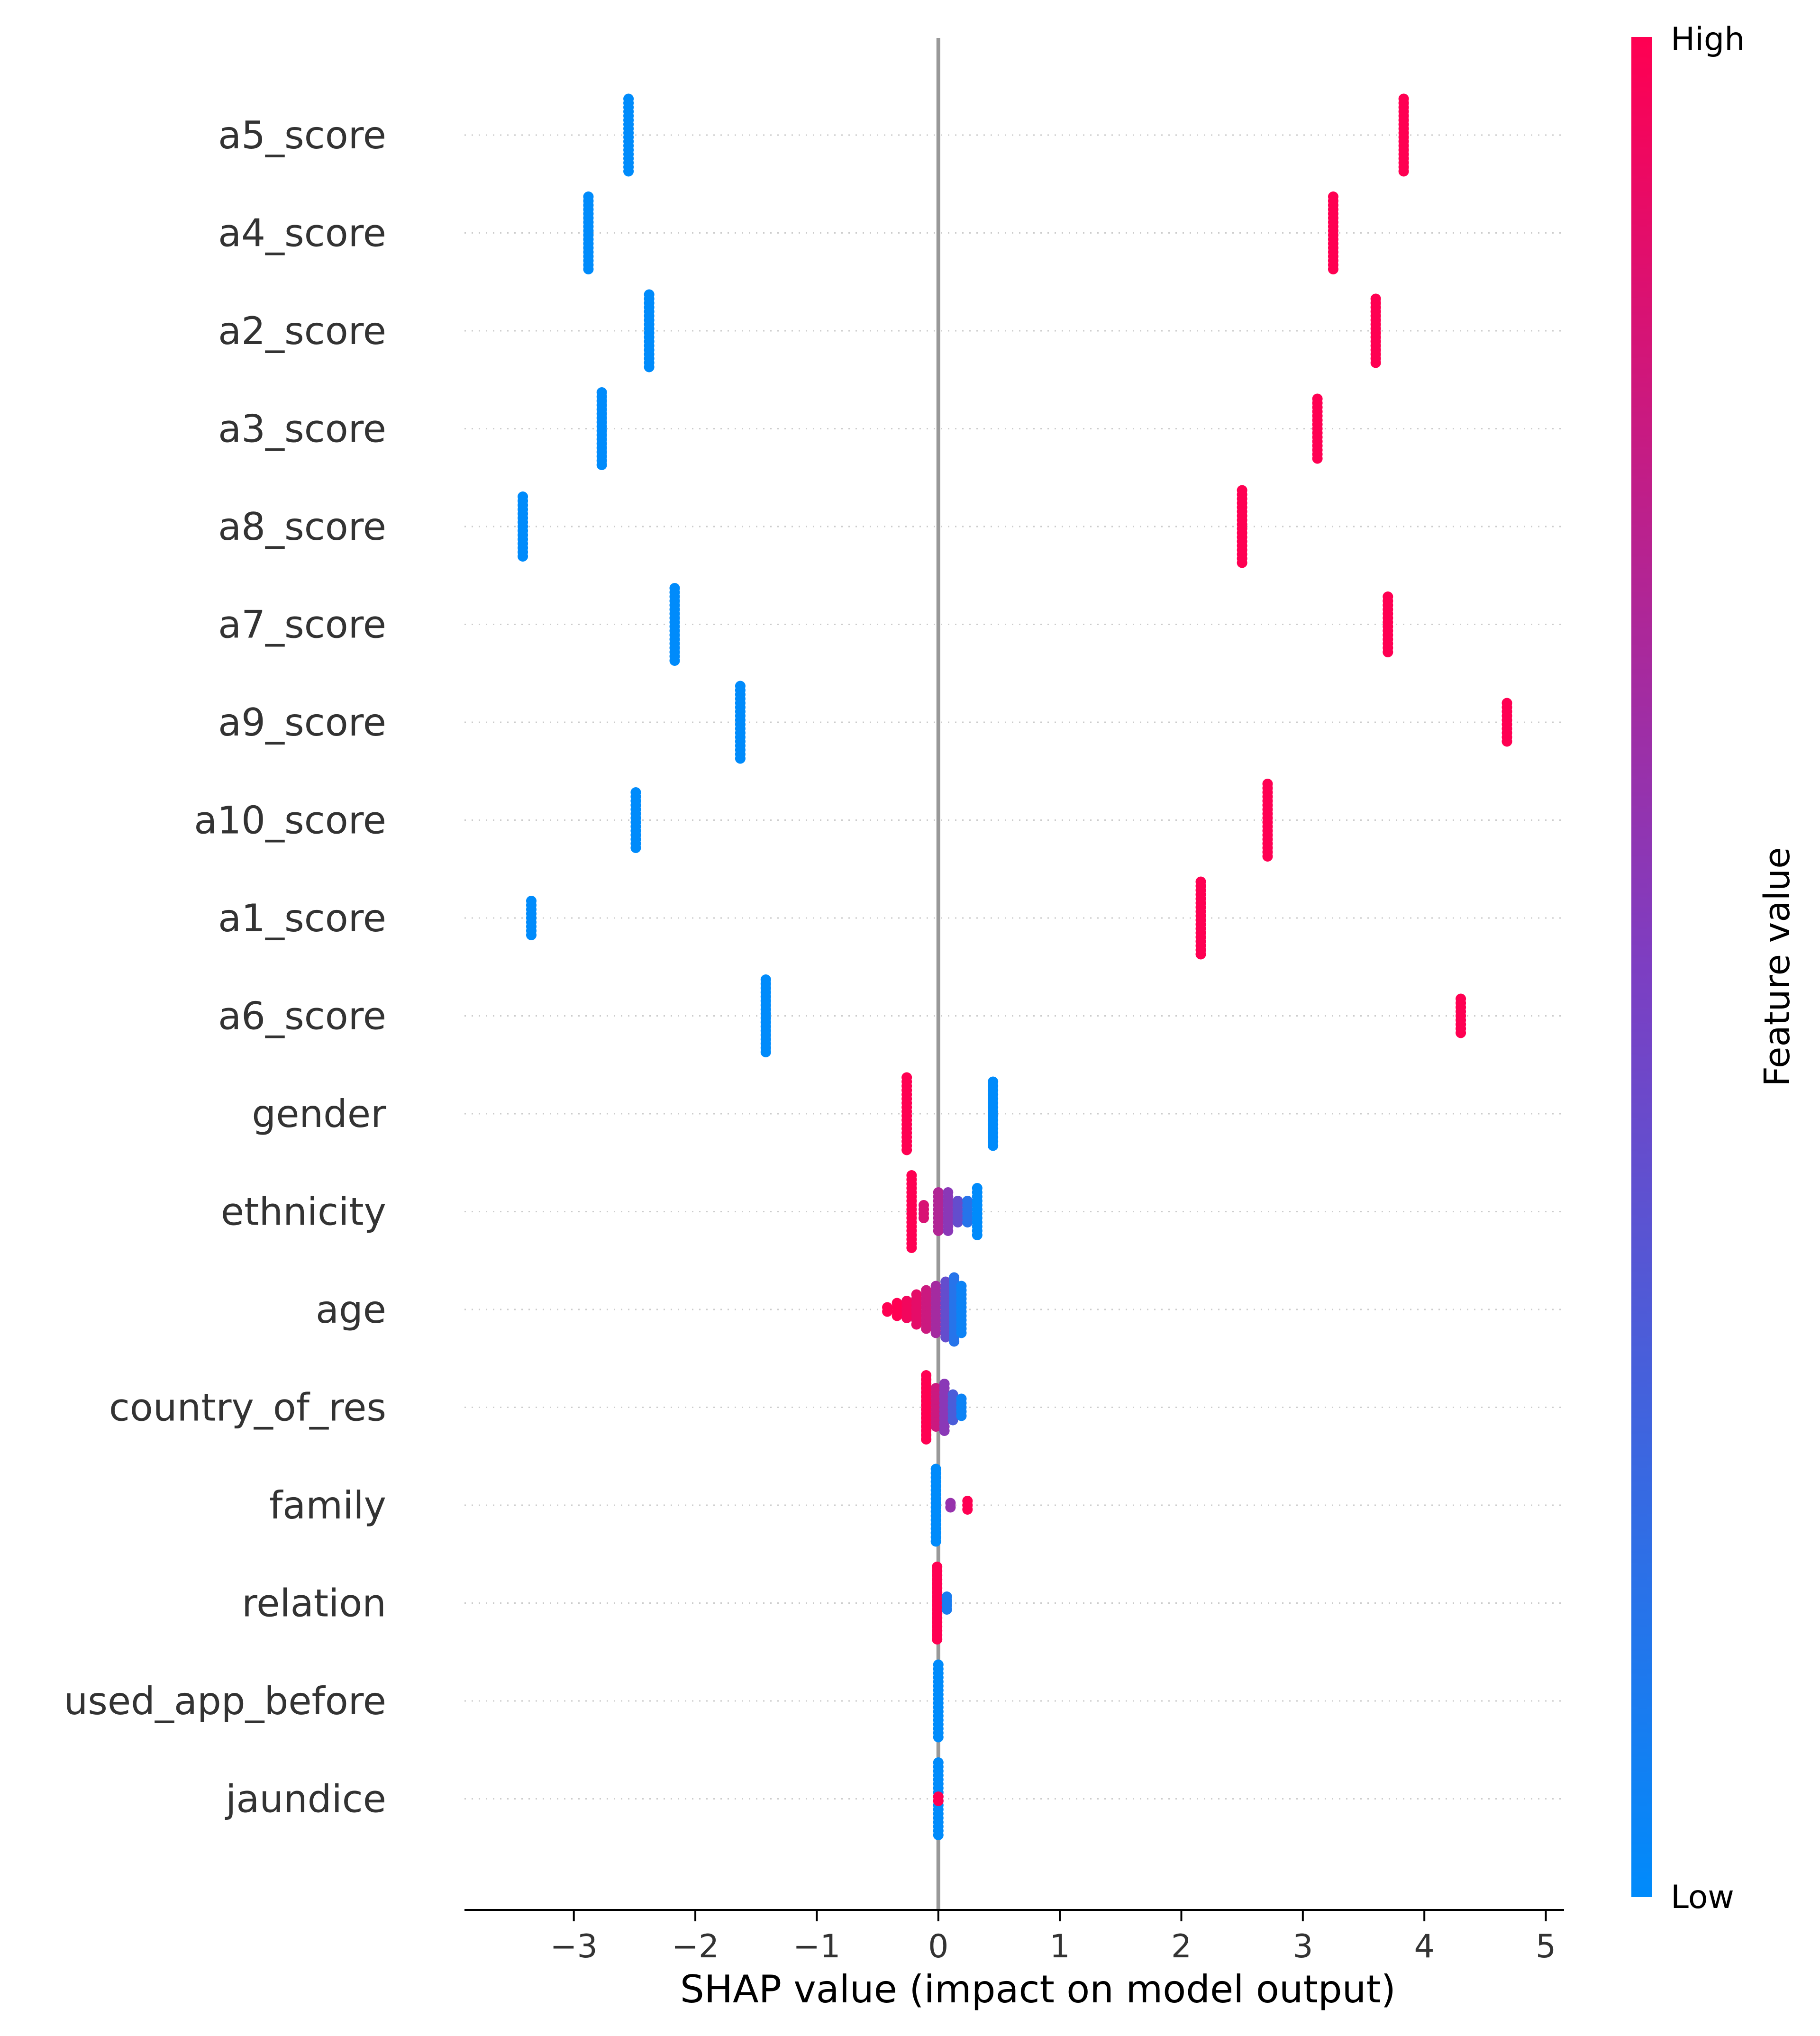 The image size is (1820, 2036). I want to click on x-tick-label: 0, so click(938, 1947).